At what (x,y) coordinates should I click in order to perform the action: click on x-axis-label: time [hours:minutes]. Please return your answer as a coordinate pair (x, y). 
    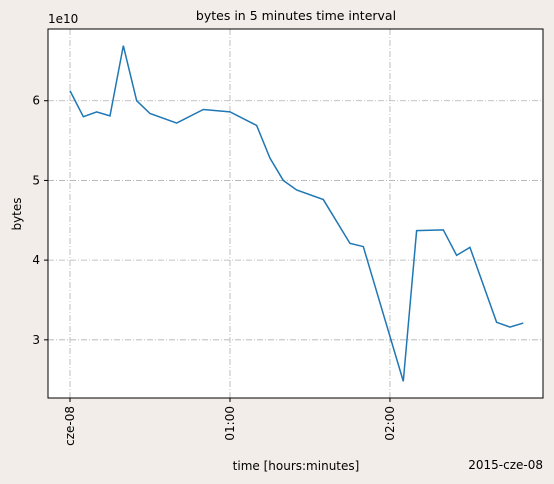
    Looking at the image, I should click on (296, 466).